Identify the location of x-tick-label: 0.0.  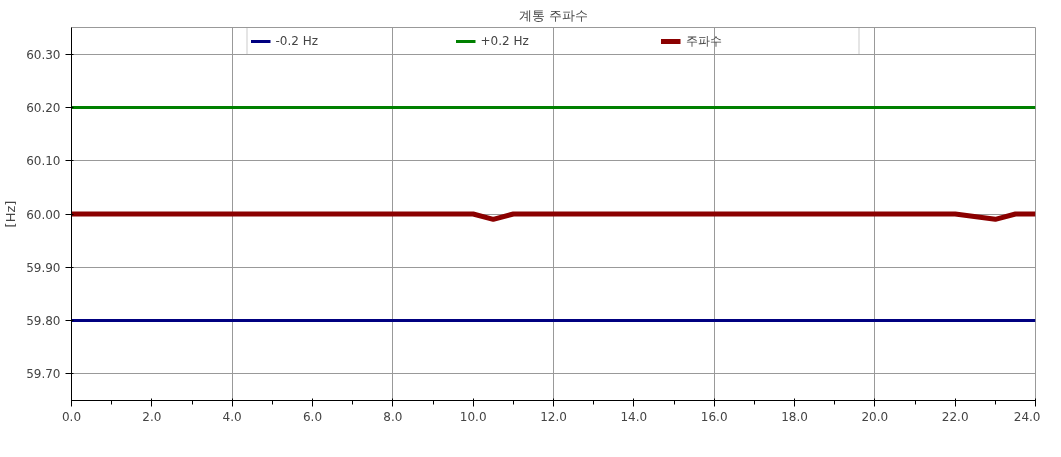
(71, 416).